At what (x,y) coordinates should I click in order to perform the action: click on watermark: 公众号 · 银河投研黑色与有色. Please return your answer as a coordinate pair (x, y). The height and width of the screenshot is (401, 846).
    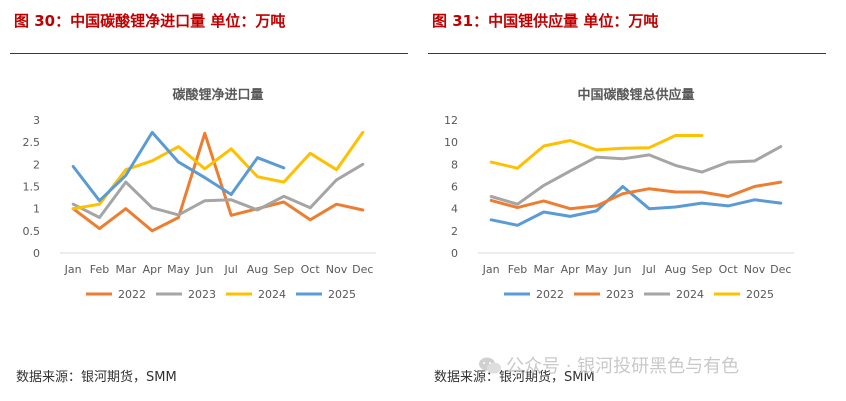
    Looking at the image, I should click on (623, 366).